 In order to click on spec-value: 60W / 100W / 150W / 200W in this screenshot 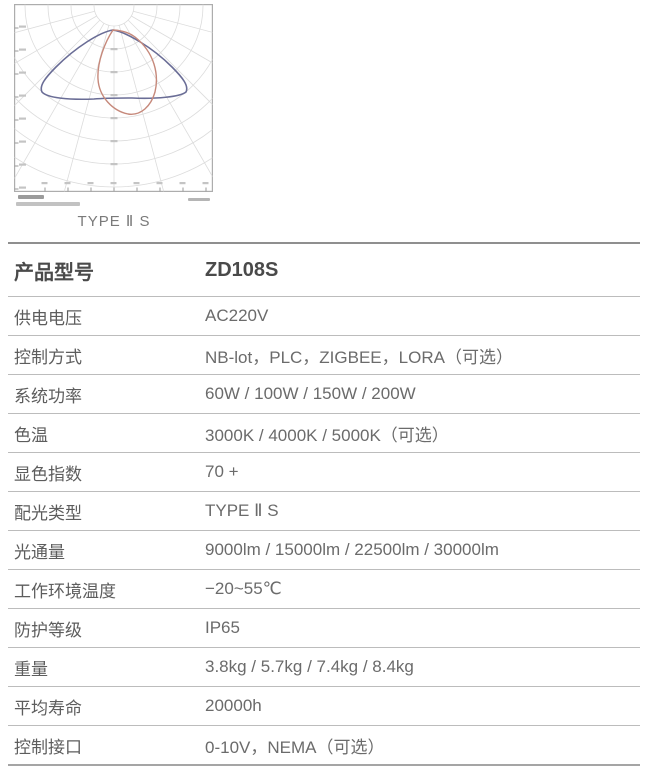, I will do `click(310, 393)`.